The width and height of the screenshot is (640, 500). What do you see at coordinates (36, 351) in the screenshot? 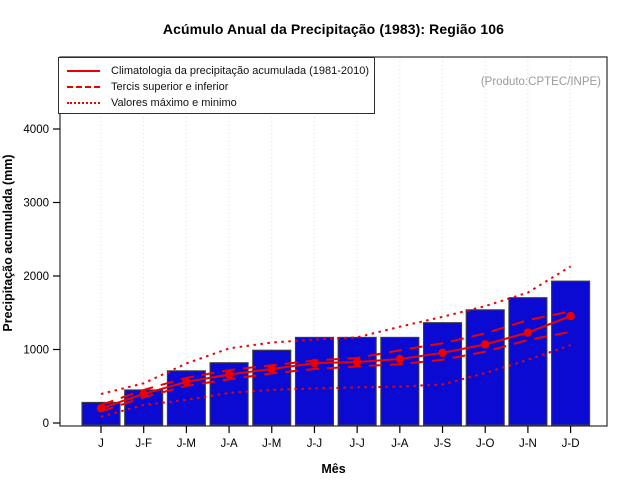
I see `y-tick-label: 1000` at bounding box center [36, 351].